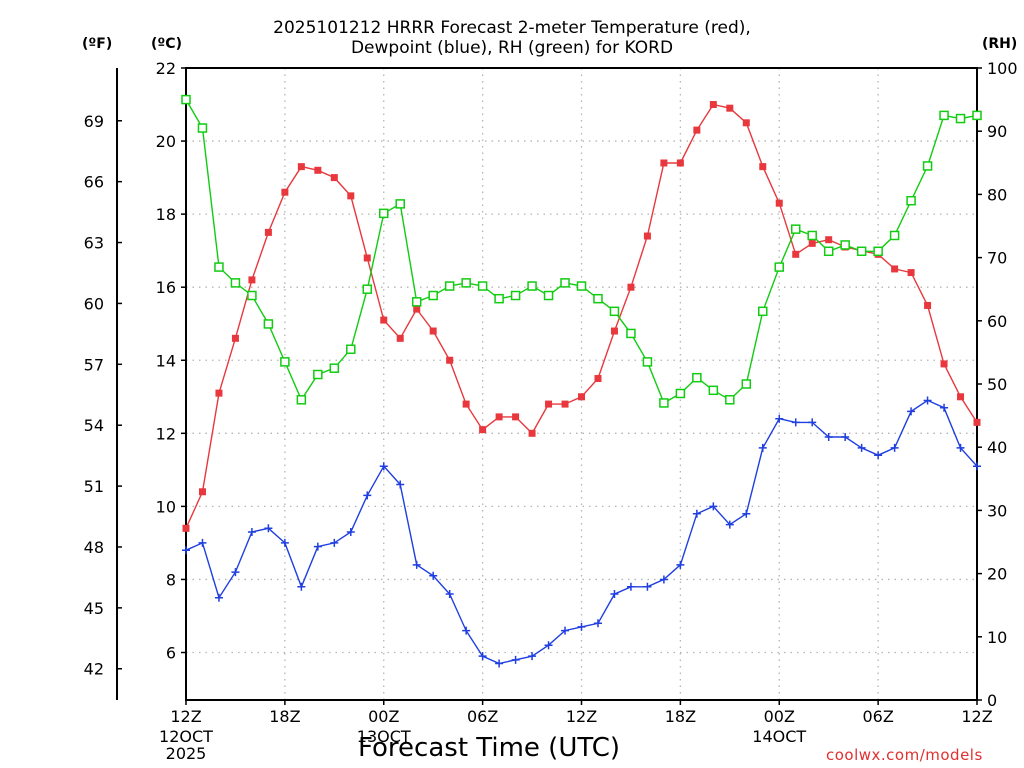  What do you see at coordinates (166, 287) in the screenshot?
I see `celsius-tick-label: 16` at bounding box center [166, 287].